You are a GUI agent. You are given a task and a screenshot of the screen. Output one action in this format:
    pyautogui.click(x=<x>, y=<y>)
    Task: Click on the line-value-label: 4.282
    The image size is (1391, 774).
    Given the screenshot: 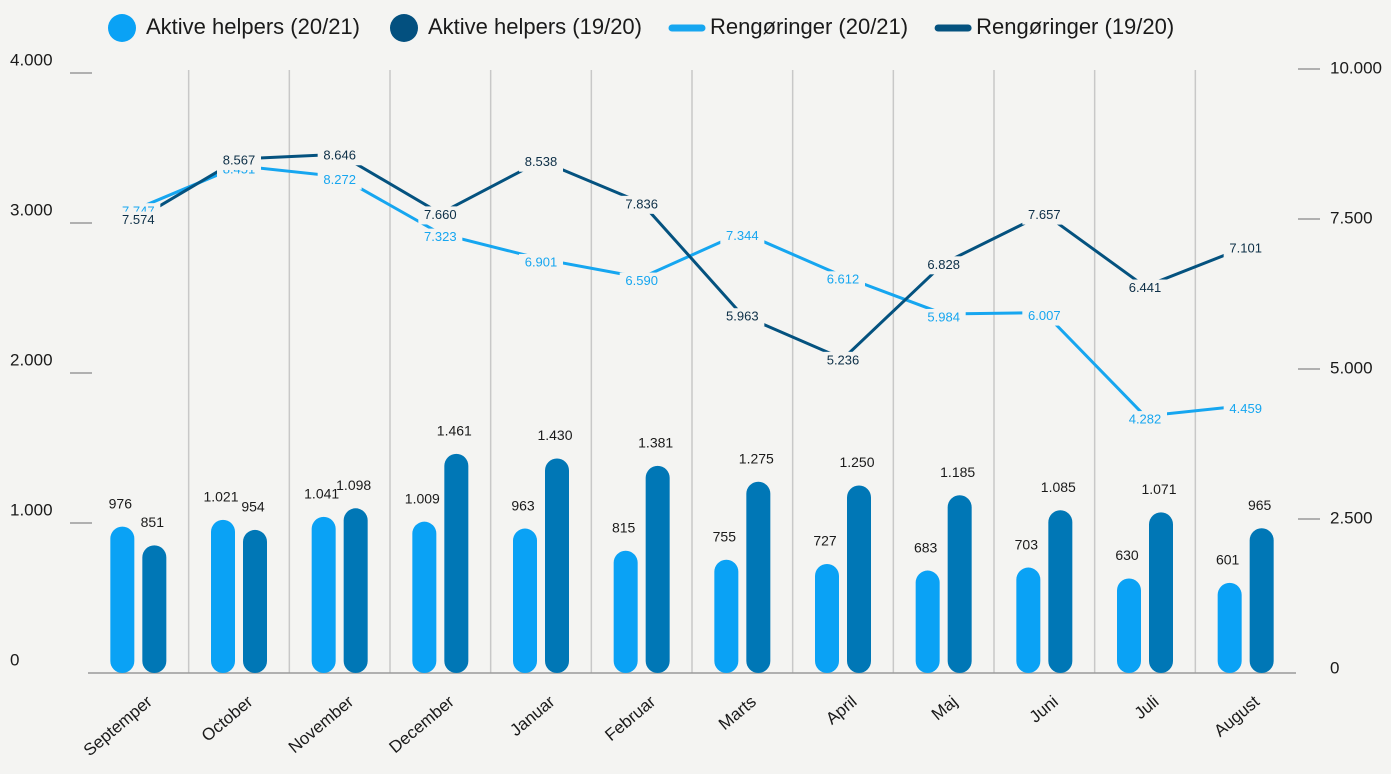 What is the action you would take?
    pyautogui.click(x=1145, y=419)
    